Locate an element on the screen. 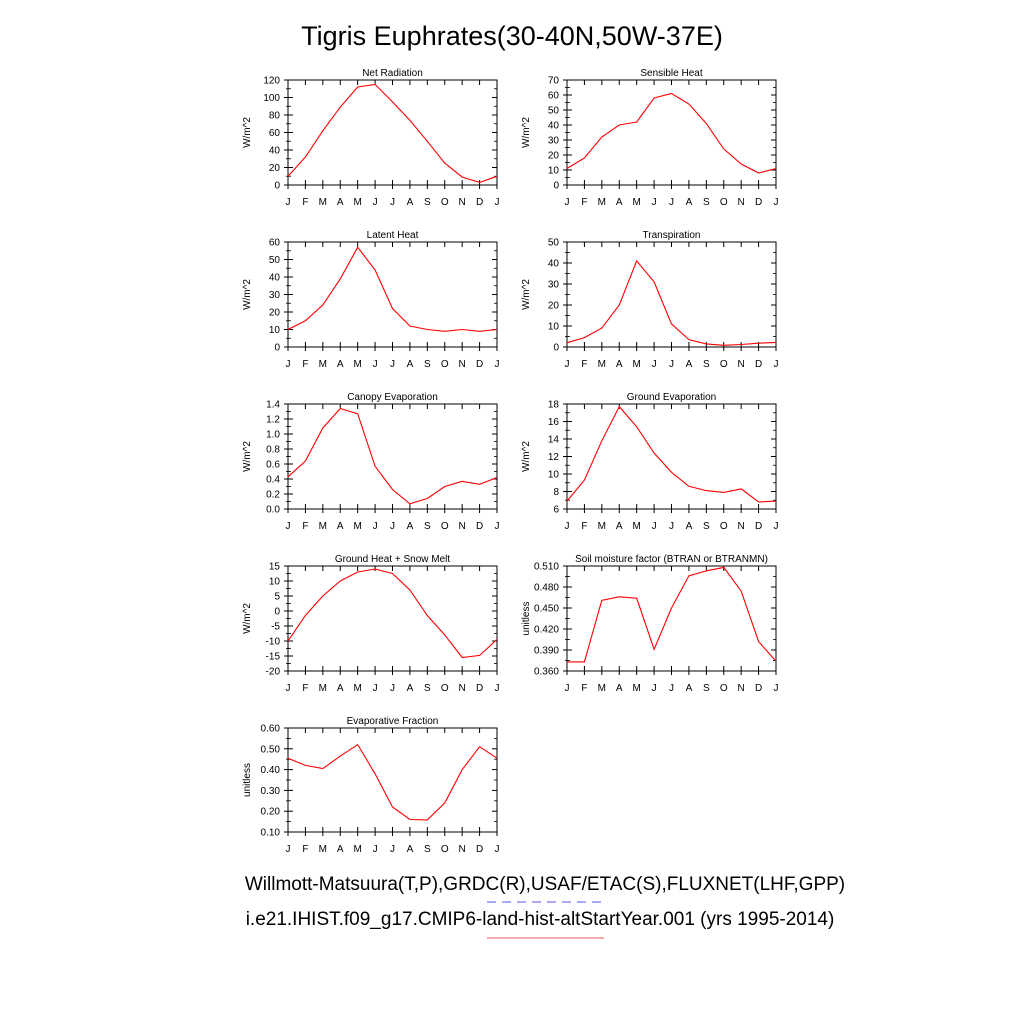 The width and height of the screenshot is (1024, 1024). x-tick-label: S is located at coordinates (427, 526).